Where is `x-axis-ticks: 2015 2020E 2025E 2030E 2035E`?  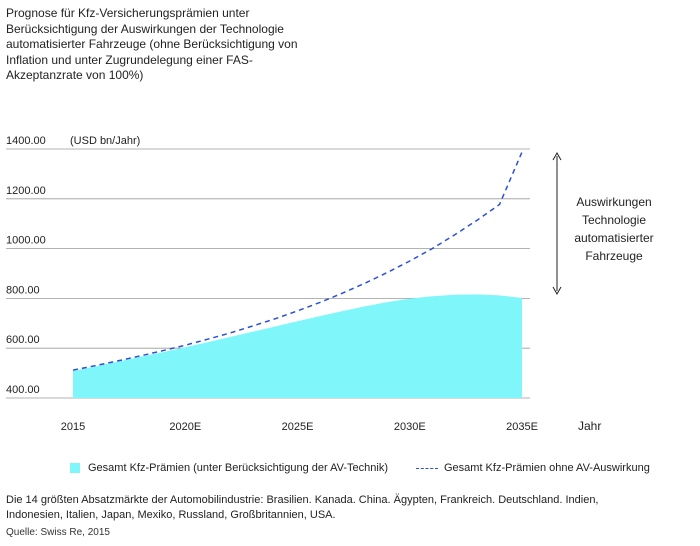
x-axis-ticks: 2015 2020E 2025E 2030E 2035E is located at coordinates (299, 427).